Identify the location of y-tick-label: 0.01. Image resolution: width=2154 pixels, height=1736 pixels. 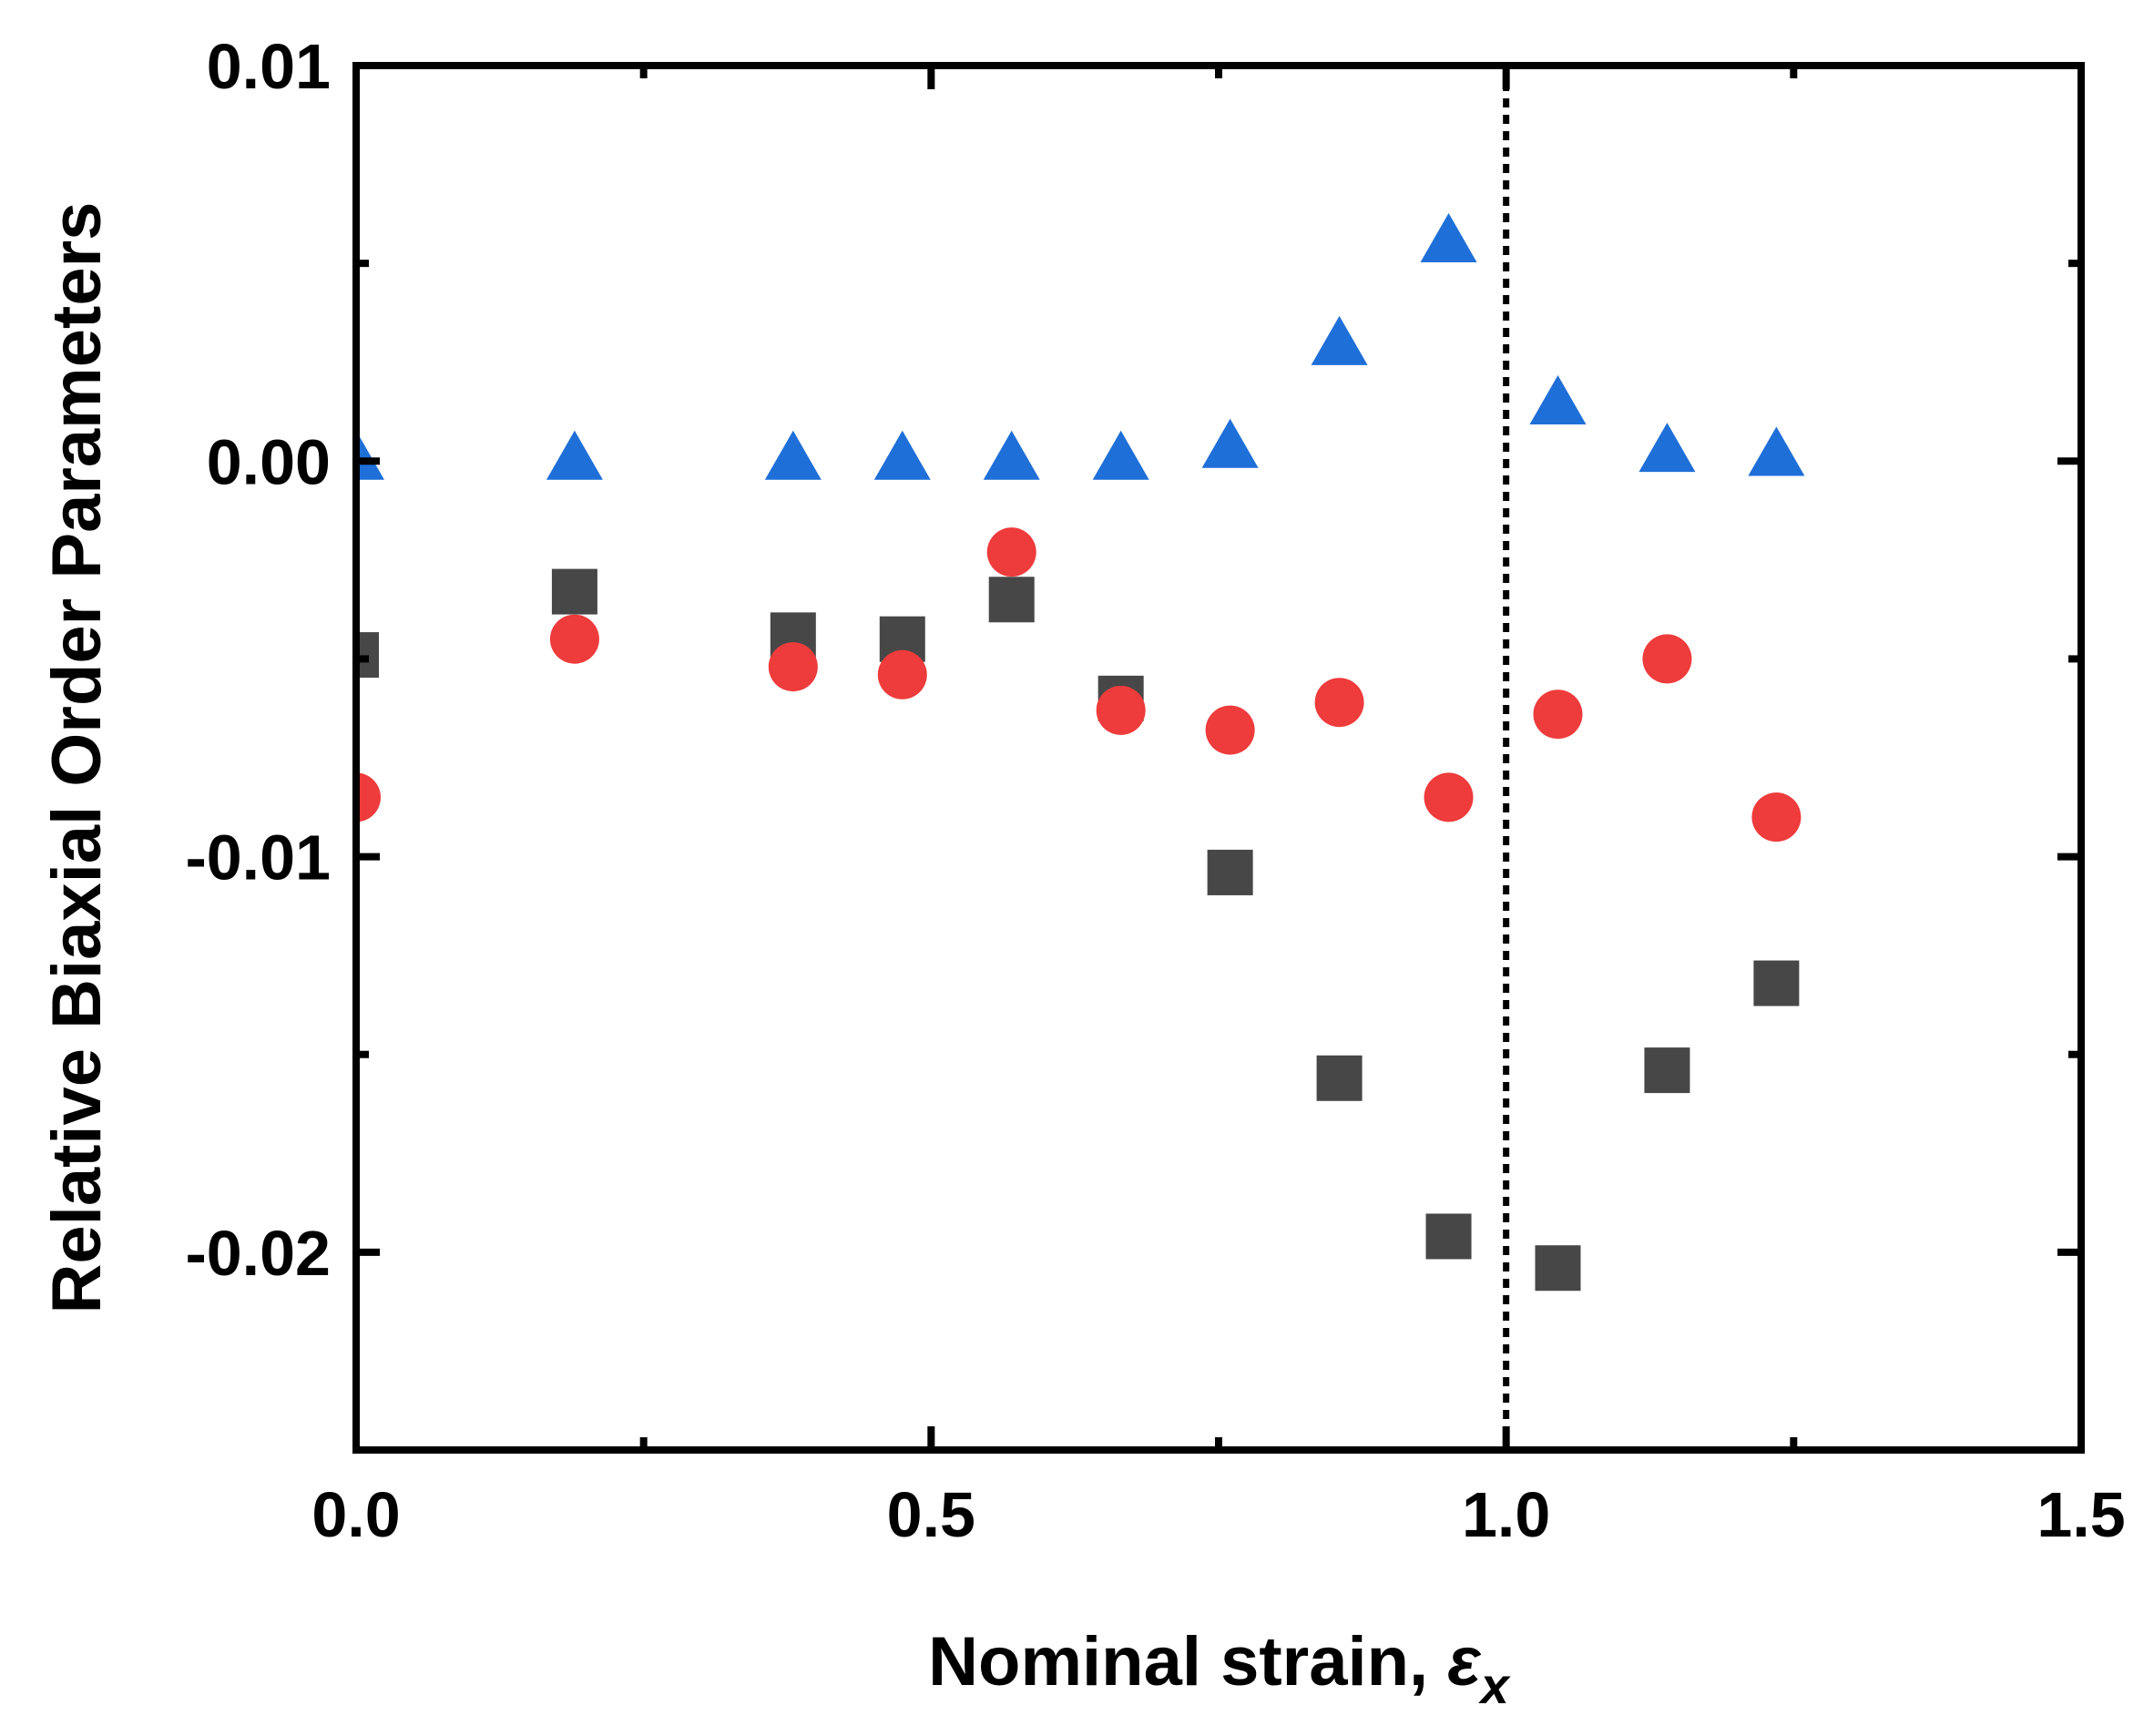
(269, 66).